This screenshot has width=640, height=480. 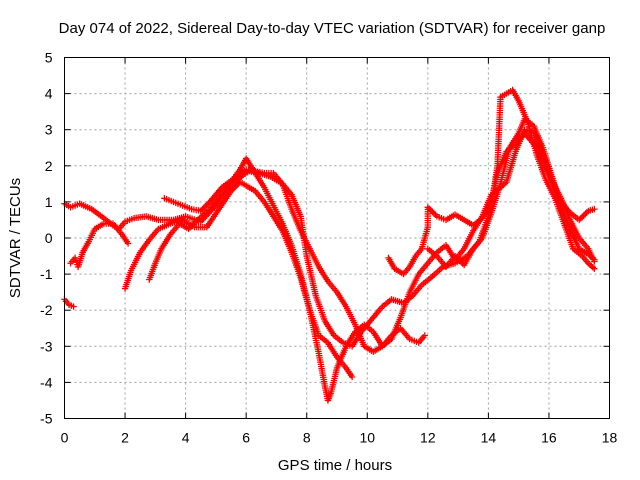 I want to click on series-track-h, so click(x=511, y=193).